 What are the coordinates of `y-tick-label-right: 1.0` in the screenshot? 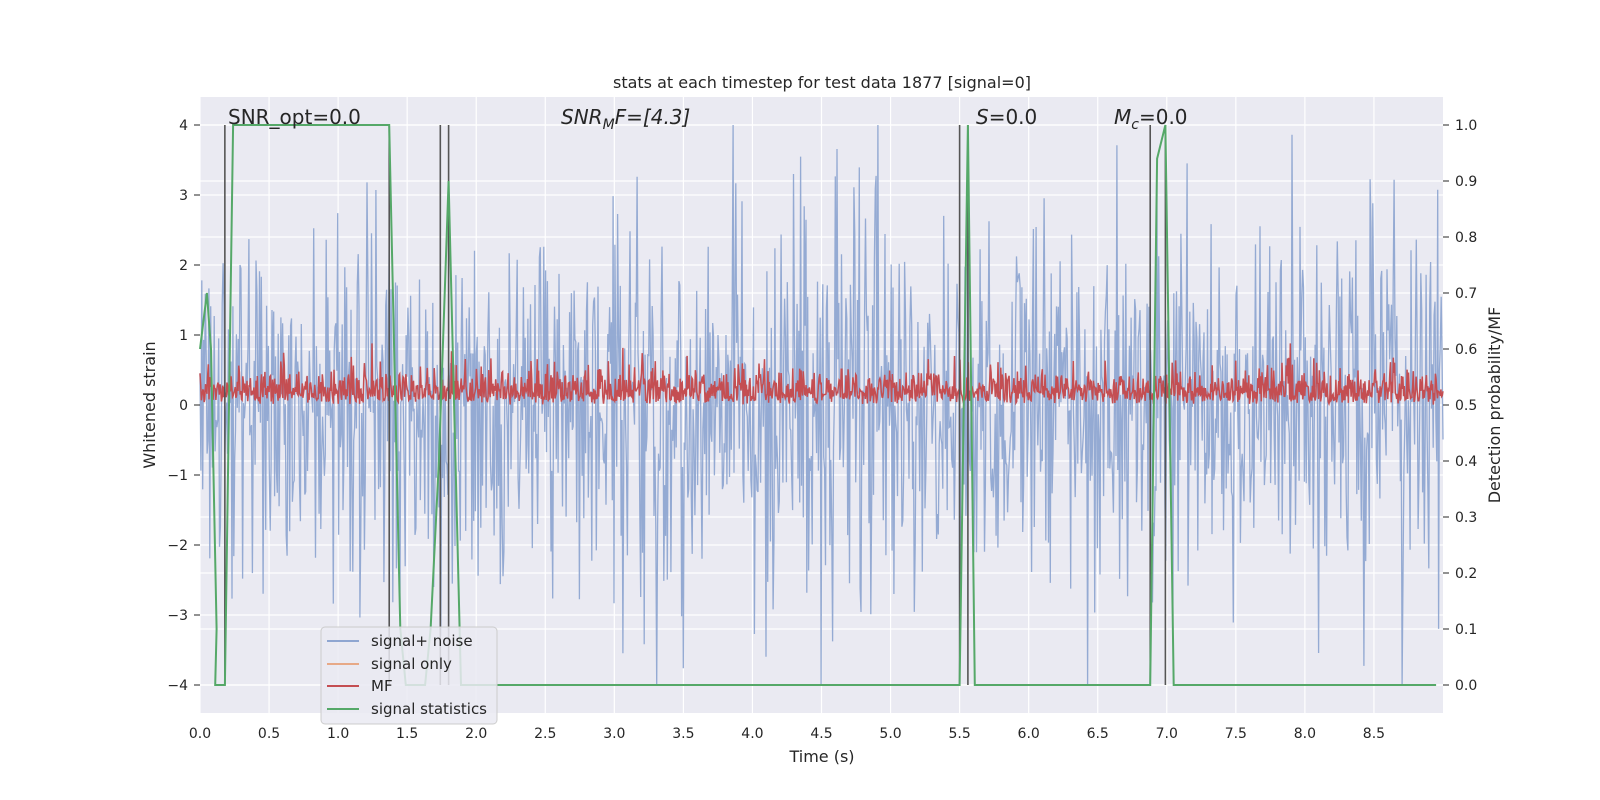 It's located at (1466, 126).